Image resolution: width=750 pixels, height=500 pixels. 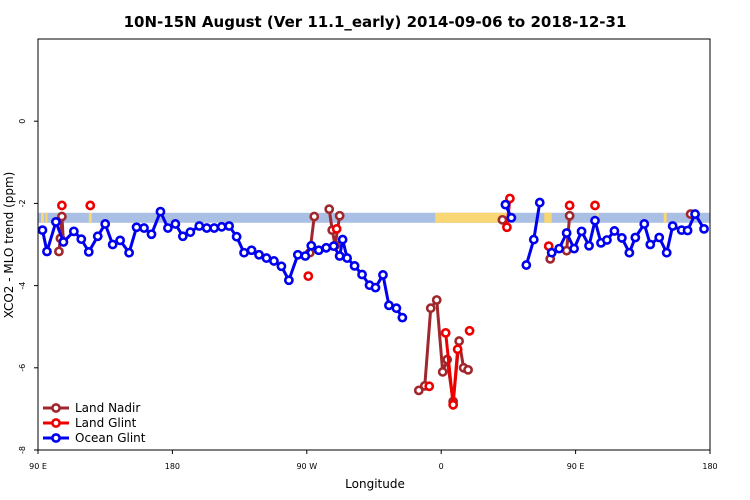 What do you see at coordinates (306, 466) in the screenshot?
I see `x-tick-label-2: 90 W` at bounding box center [306, 466].